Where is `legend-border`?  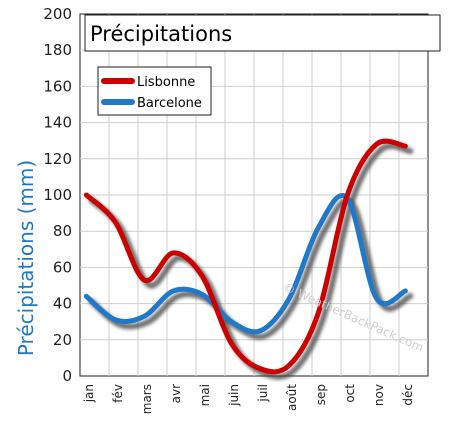
legend-border is located at coordinates (154, 91).